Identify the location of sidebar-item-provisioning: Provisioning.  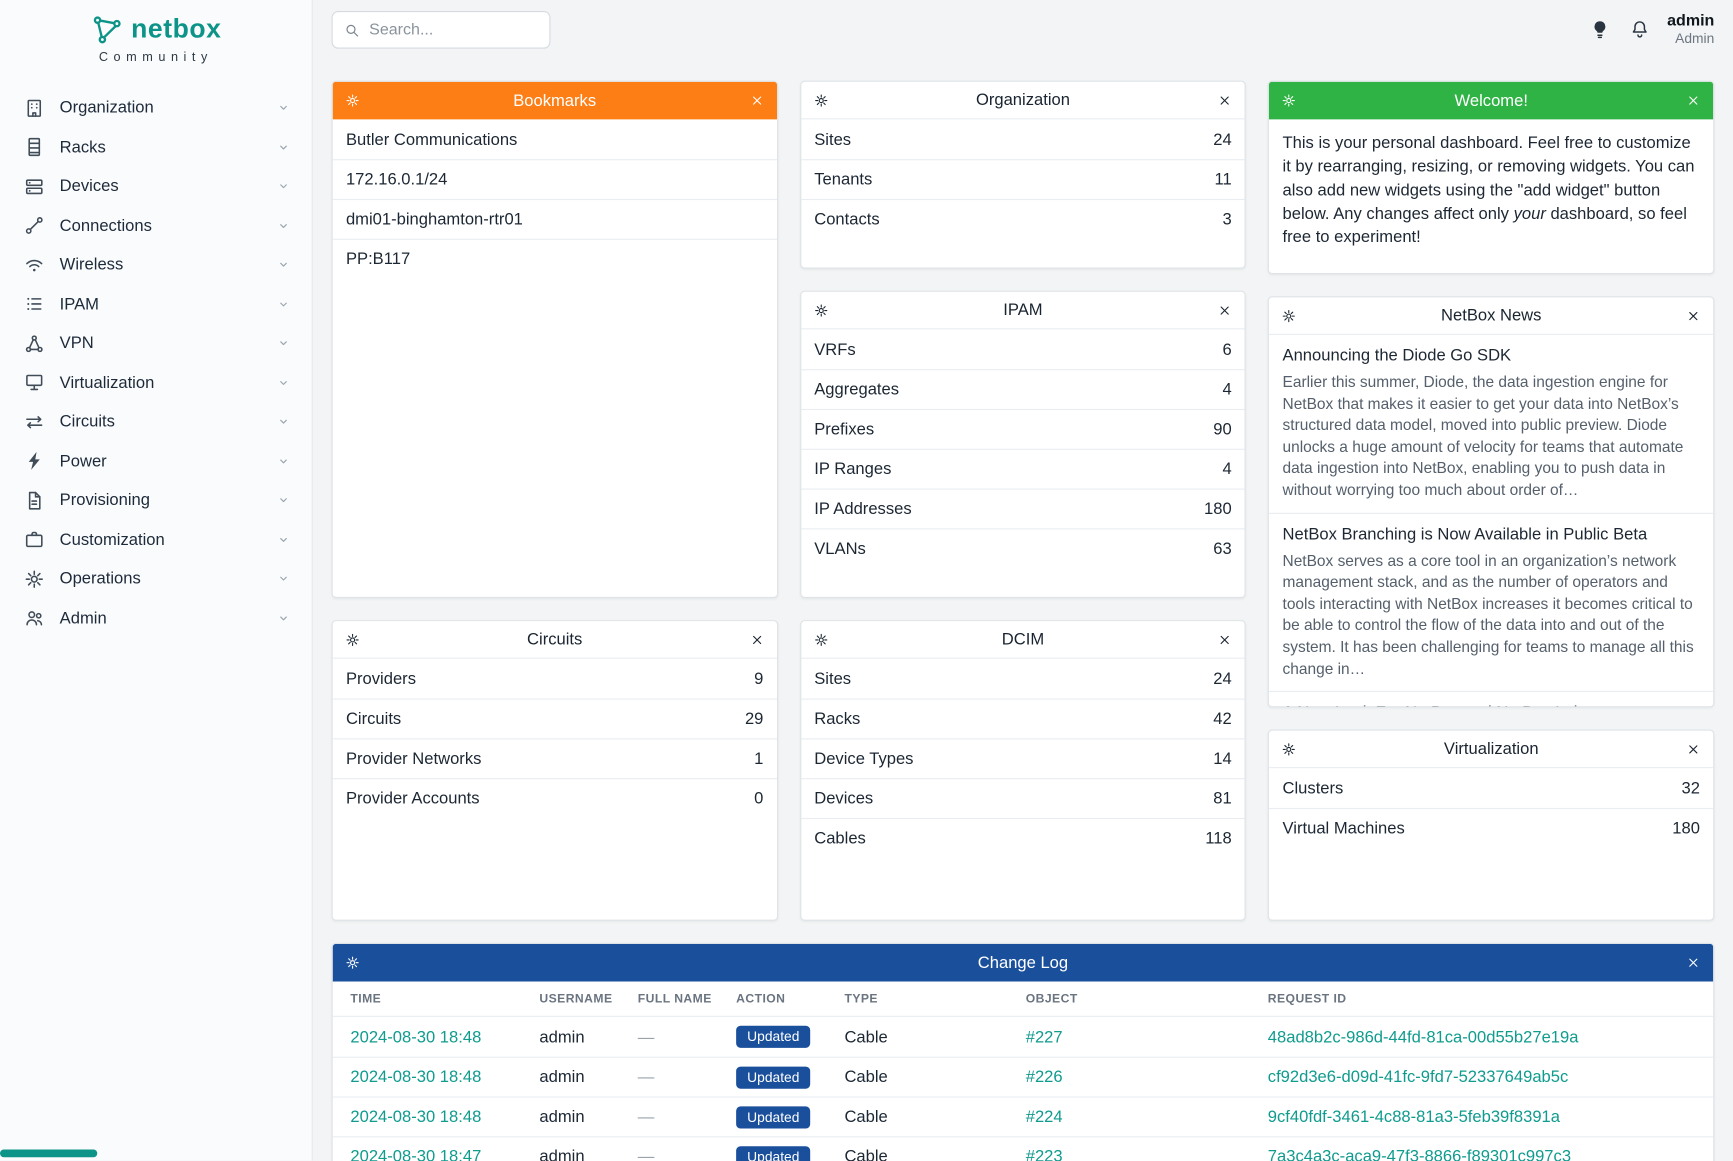
(156, 500).